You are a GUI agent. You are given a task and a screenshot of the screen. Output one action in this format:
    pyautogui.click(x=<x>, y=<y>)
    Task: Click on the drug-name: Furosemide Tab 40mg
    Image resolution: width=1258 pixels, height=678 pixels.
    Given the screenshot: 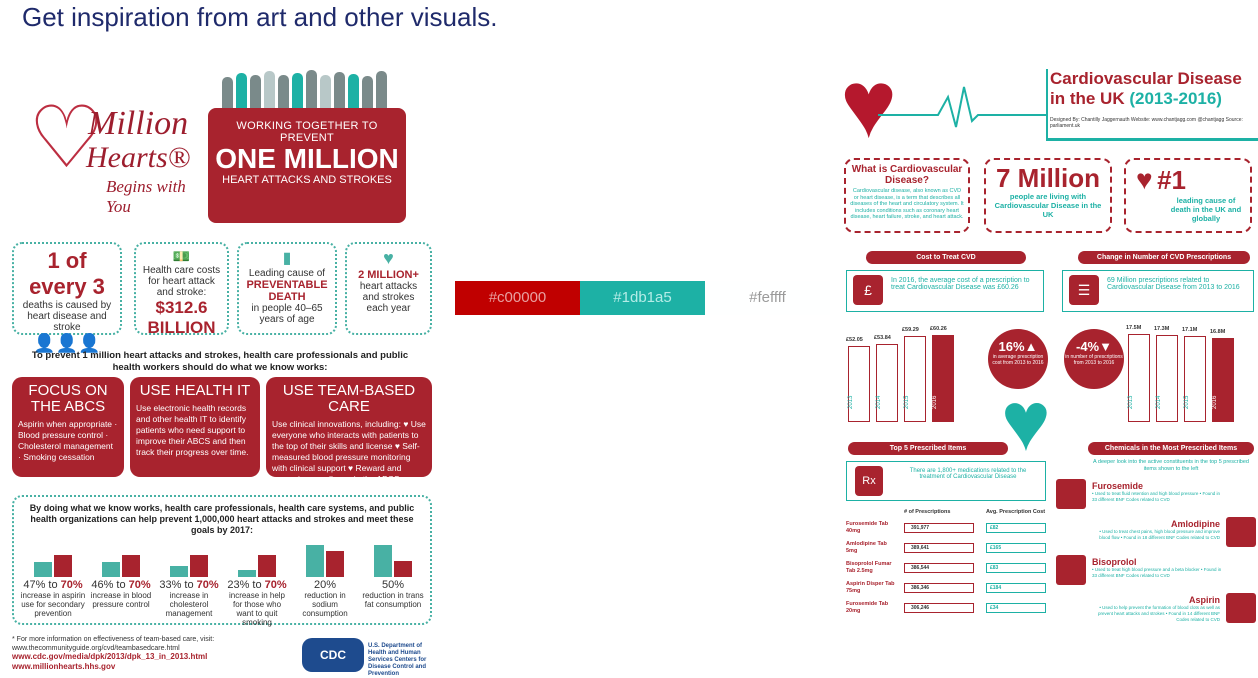 What is the action you would take?
    pyautogui.click(x=867, y=527)
    